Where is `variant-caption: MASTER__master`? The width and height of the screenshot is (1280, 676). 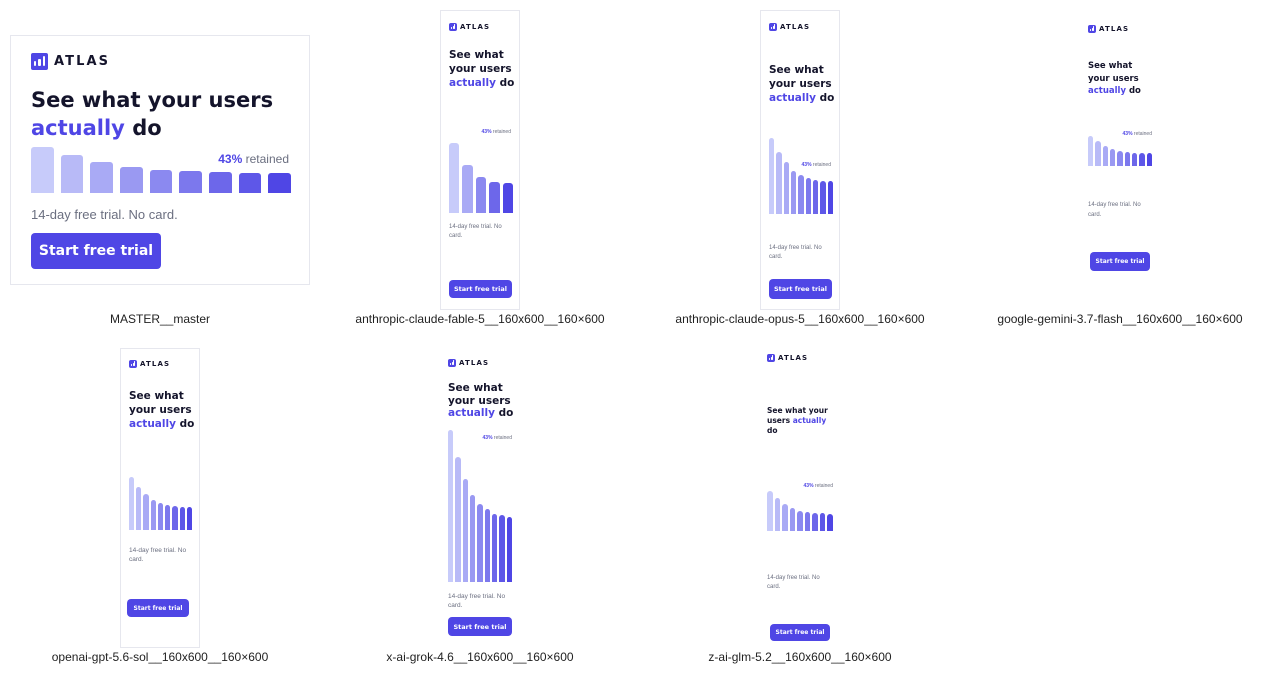
variant-caption: MASTER__master is located at coordinates (160, 319).